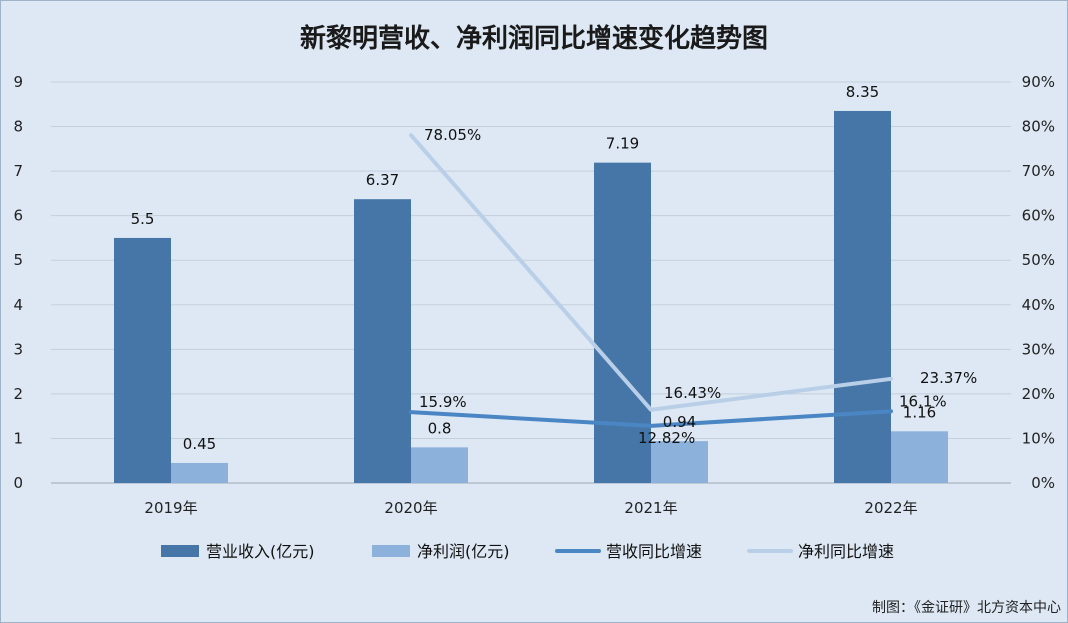 This screenshot has height=623, width=1068. I want to click on y-left-tick-label: 9, so click(18, 82).